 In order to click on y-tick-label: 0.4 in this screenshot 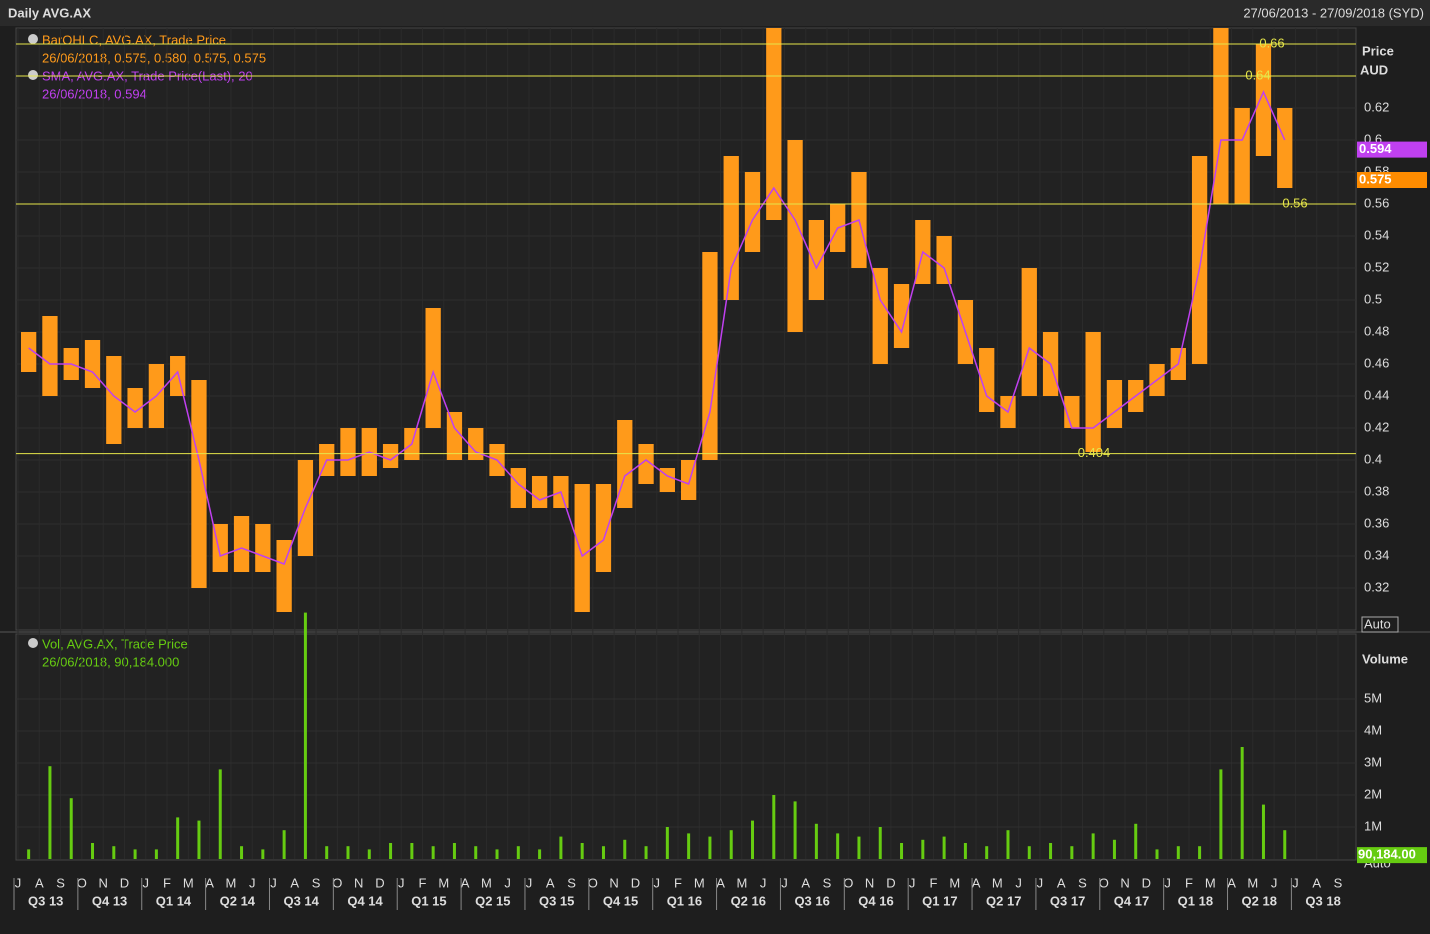, I will do `click(1373, 458)`.